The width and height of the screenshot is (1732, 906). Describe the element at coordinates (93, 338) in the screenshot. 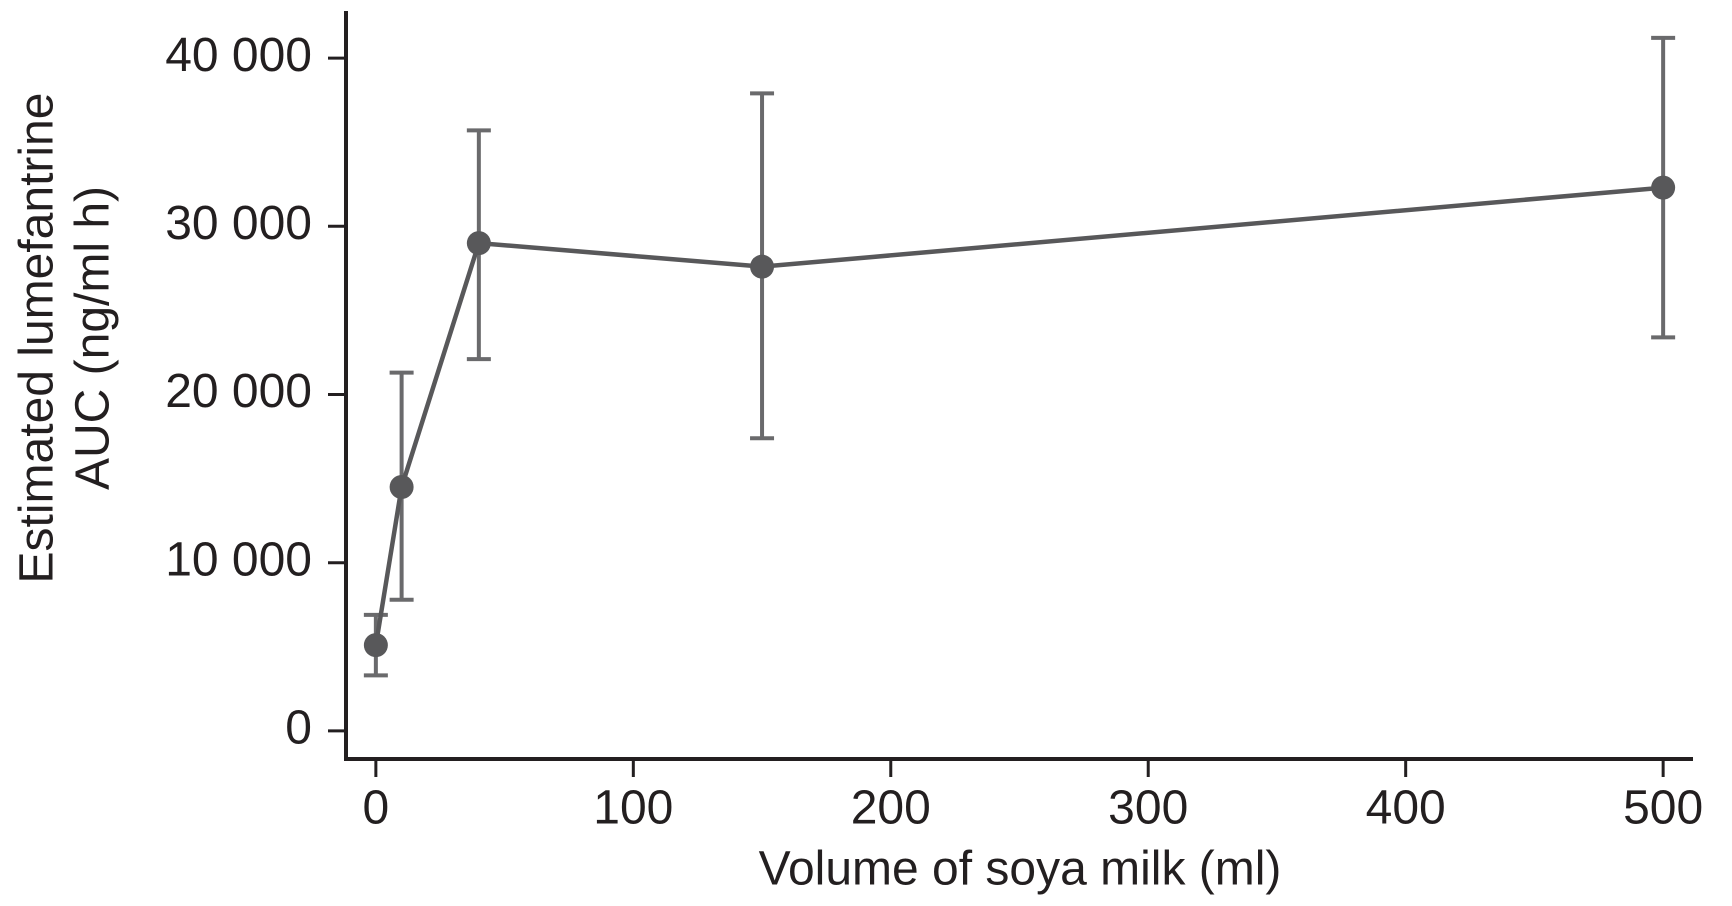

I see `y-axis-label: AUC (ng/ml h)` at that location.